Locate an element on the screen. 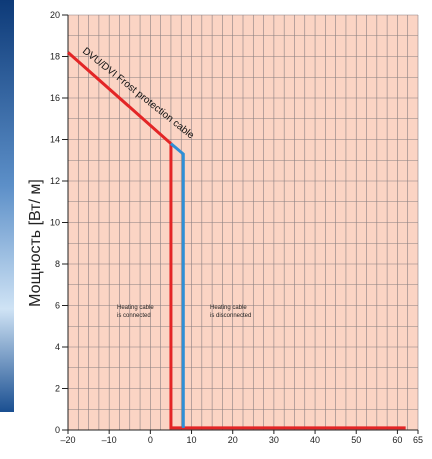 This screenshot has height=459, width=432. x-tick-label: 30 is located at coordinates (274, 440).